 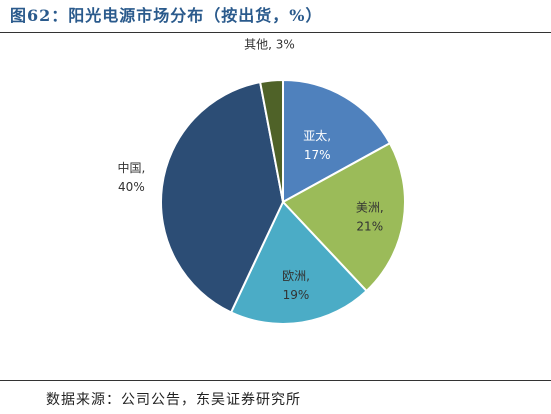 I want to click on slice-label-5: 其他, 3%, so click(x=269, y=45).